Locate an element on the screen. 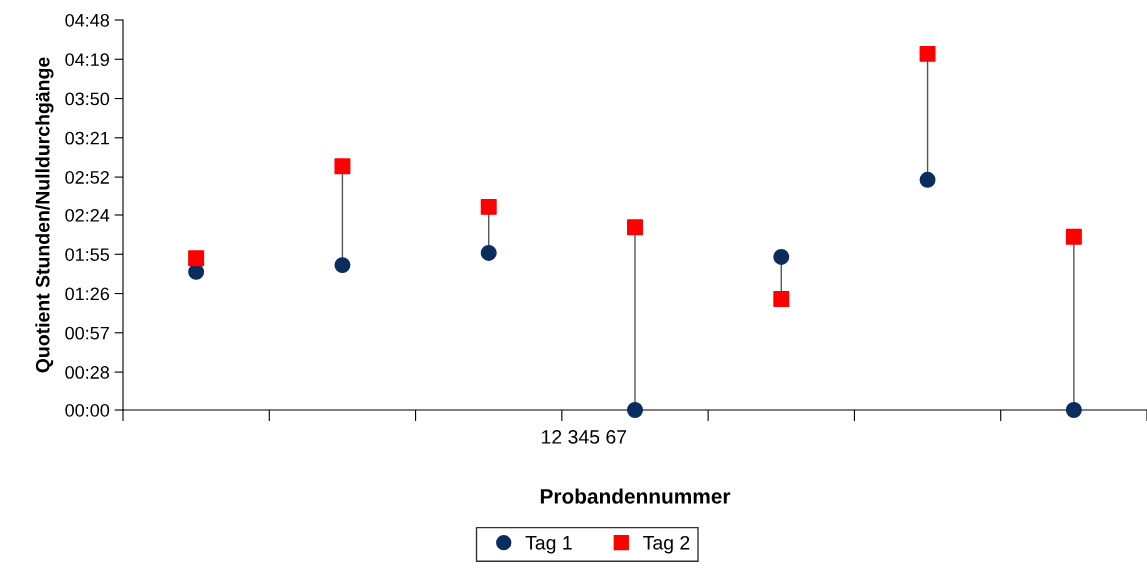 The image size is (1147, 571). text: 12 345 67 is located at coordinates (584, 437).